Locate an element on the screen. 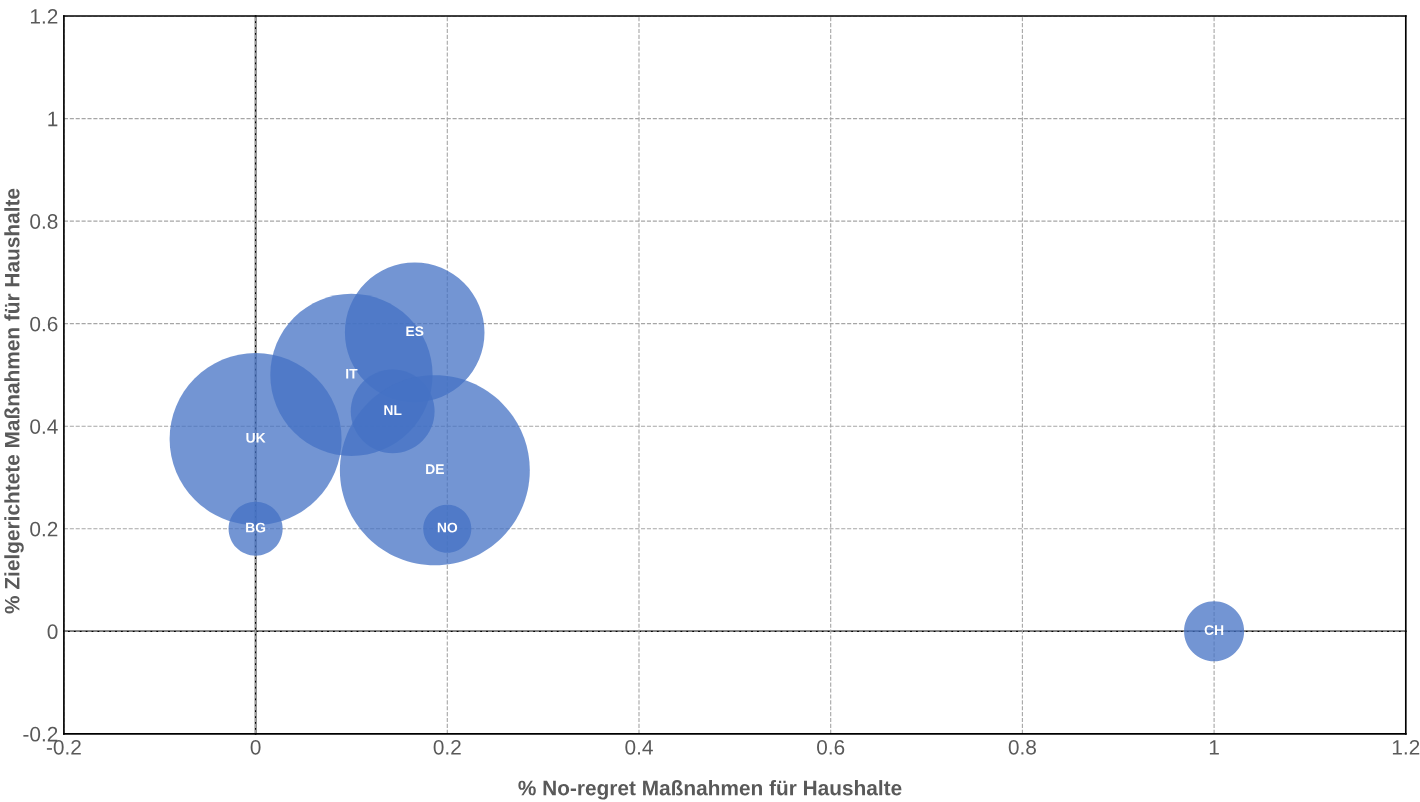  series-label: NO is located at coordinates (447, 527).